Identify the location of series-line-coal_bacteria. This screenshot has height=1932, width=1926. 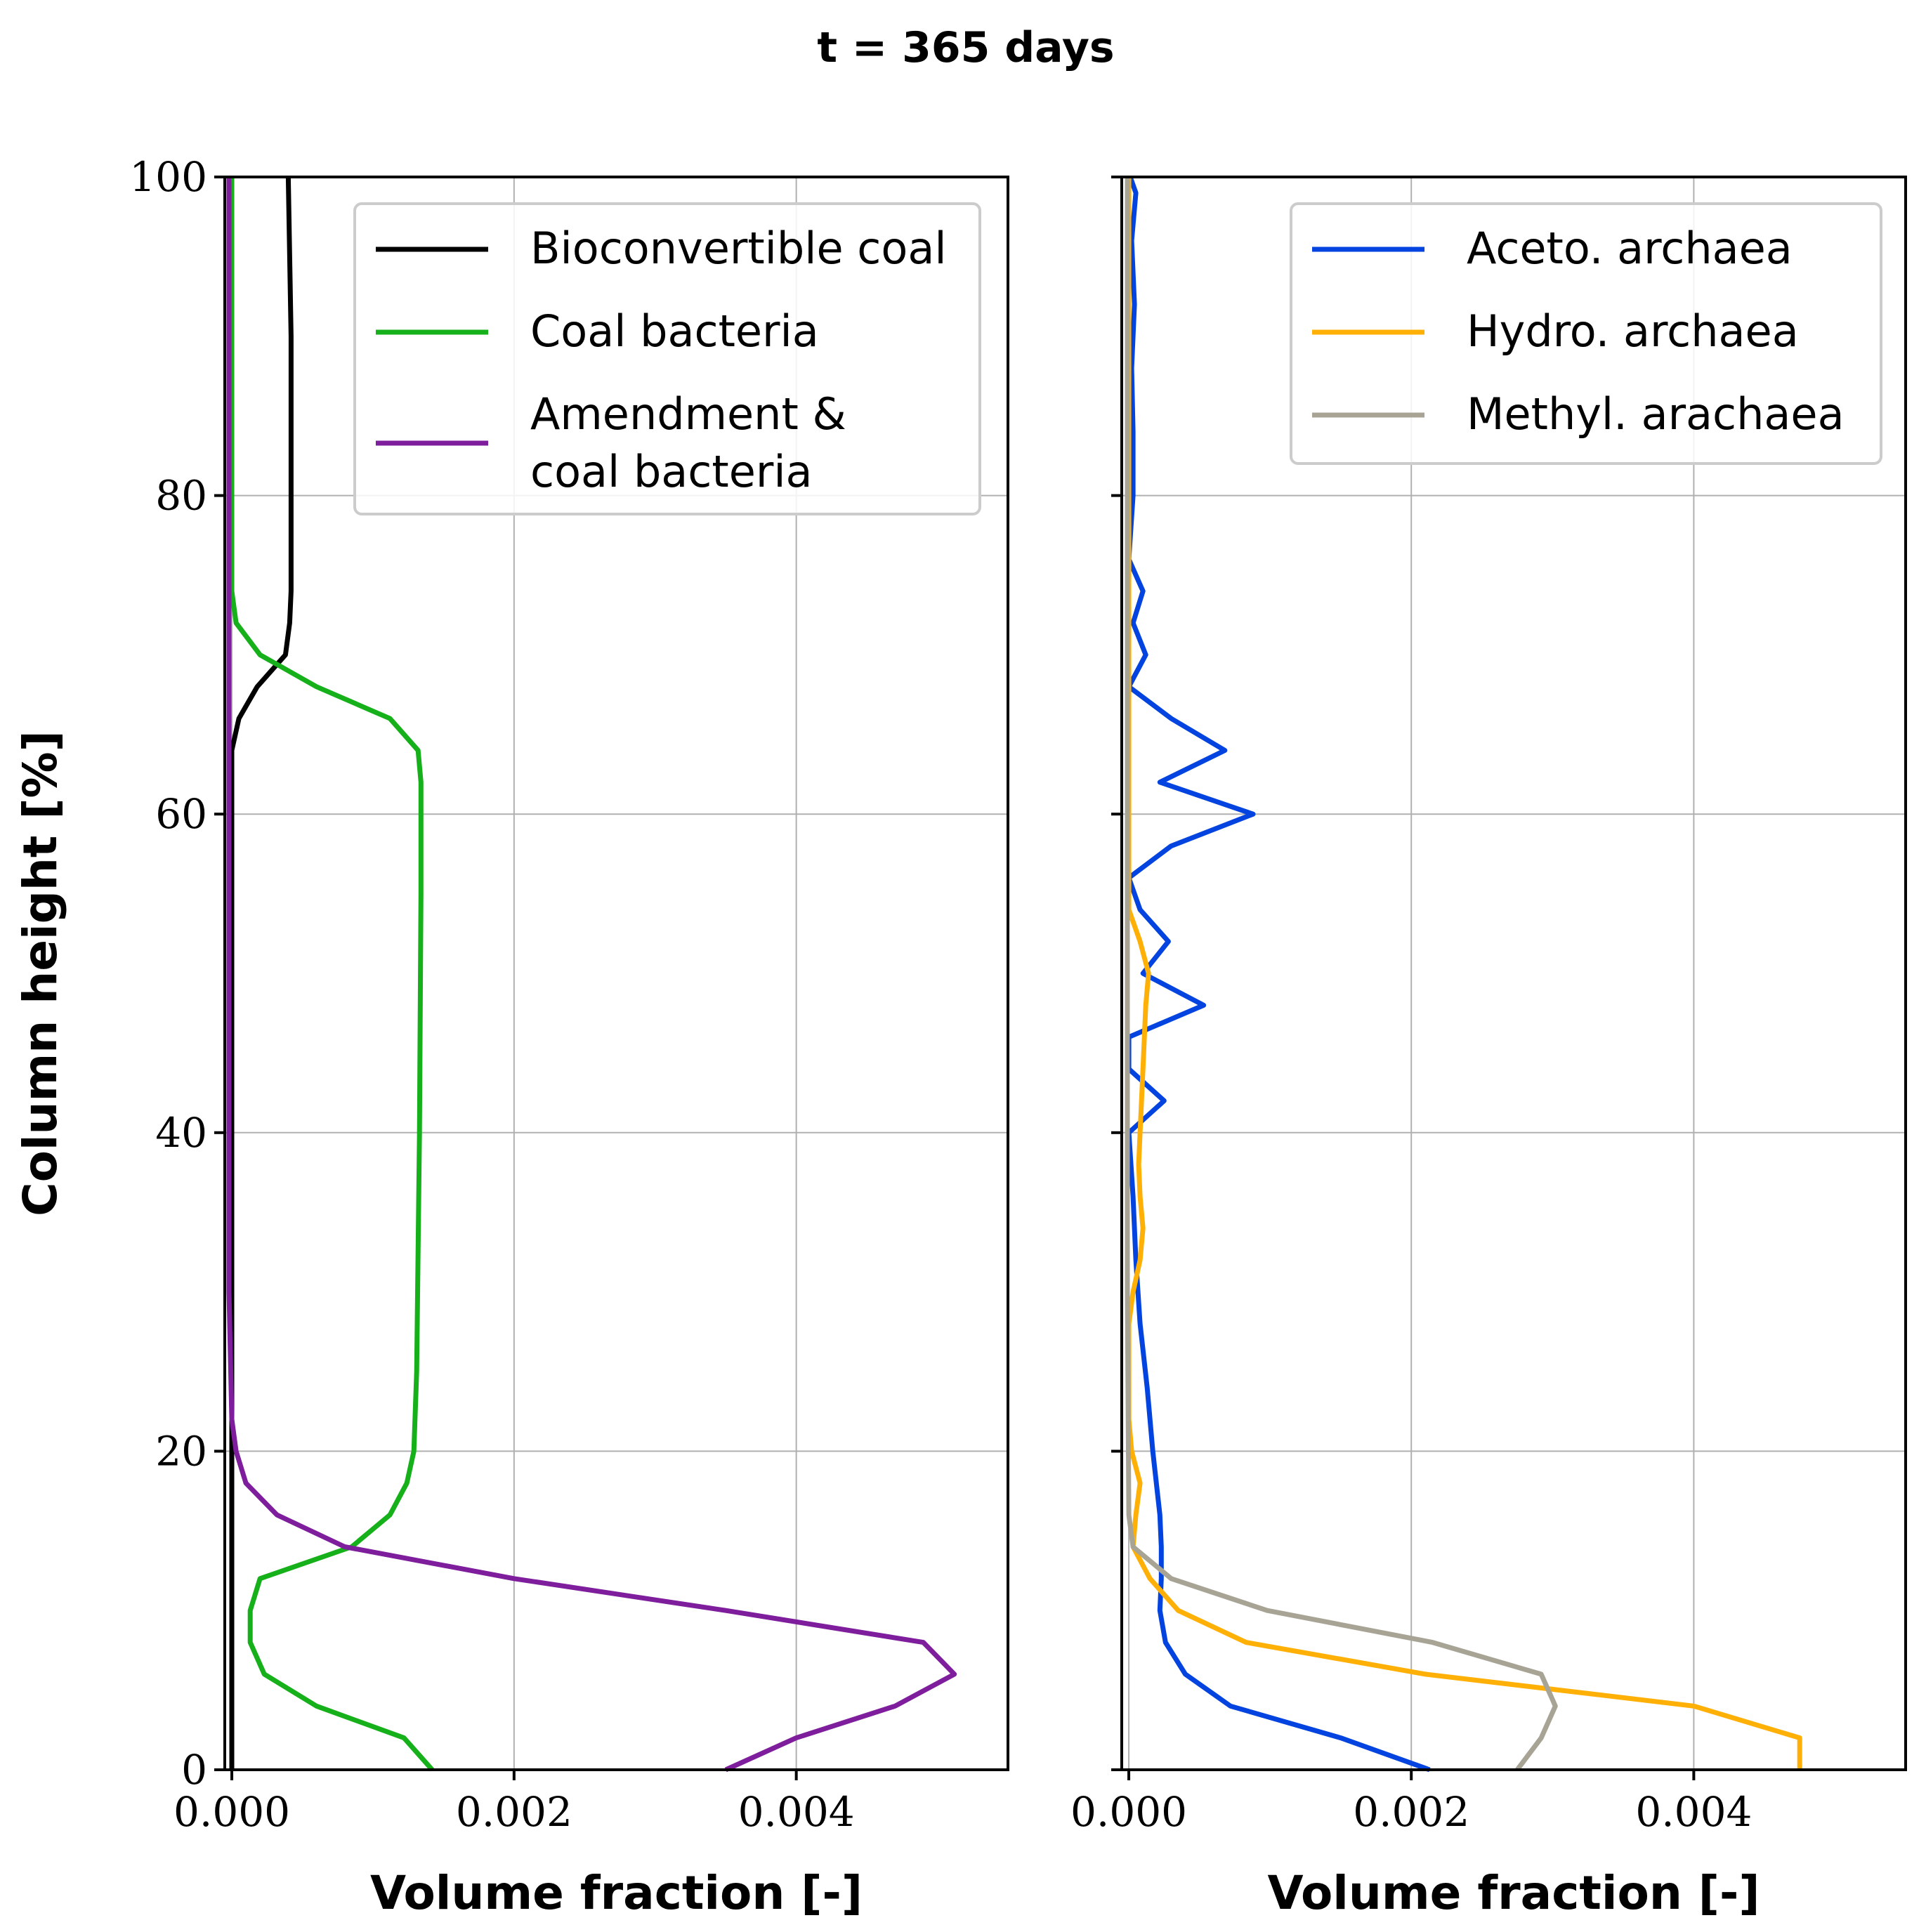
(332, 974).